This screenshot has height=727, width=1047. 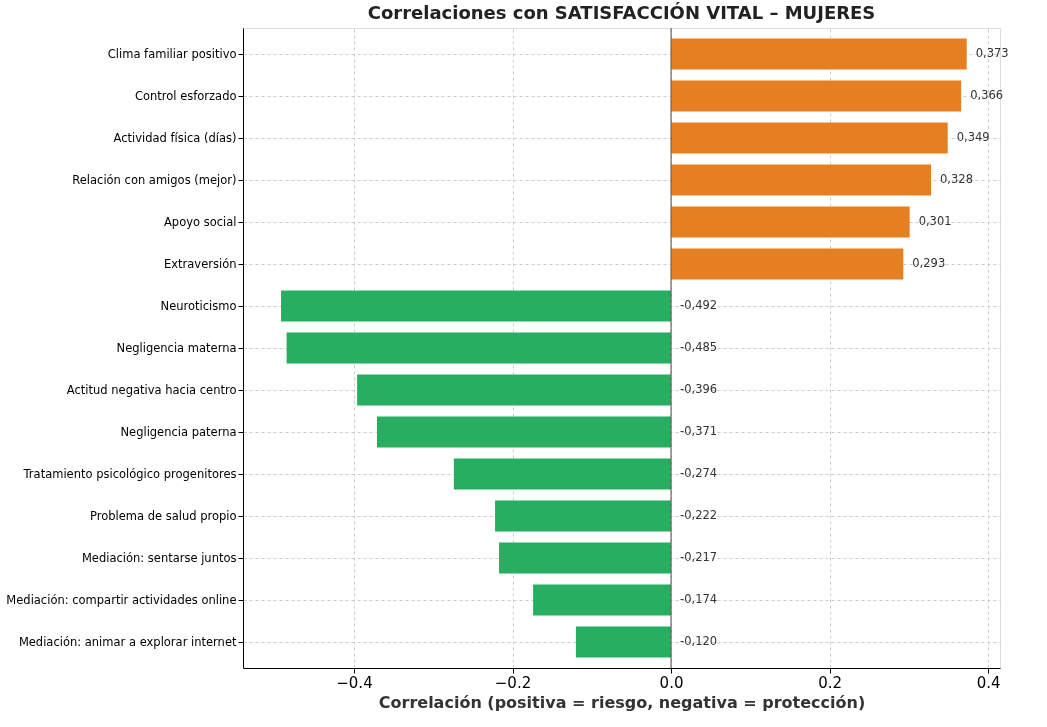 I want to click on y-tick-label: Actitud negativa hacia centro, so click(x=151, y=389).